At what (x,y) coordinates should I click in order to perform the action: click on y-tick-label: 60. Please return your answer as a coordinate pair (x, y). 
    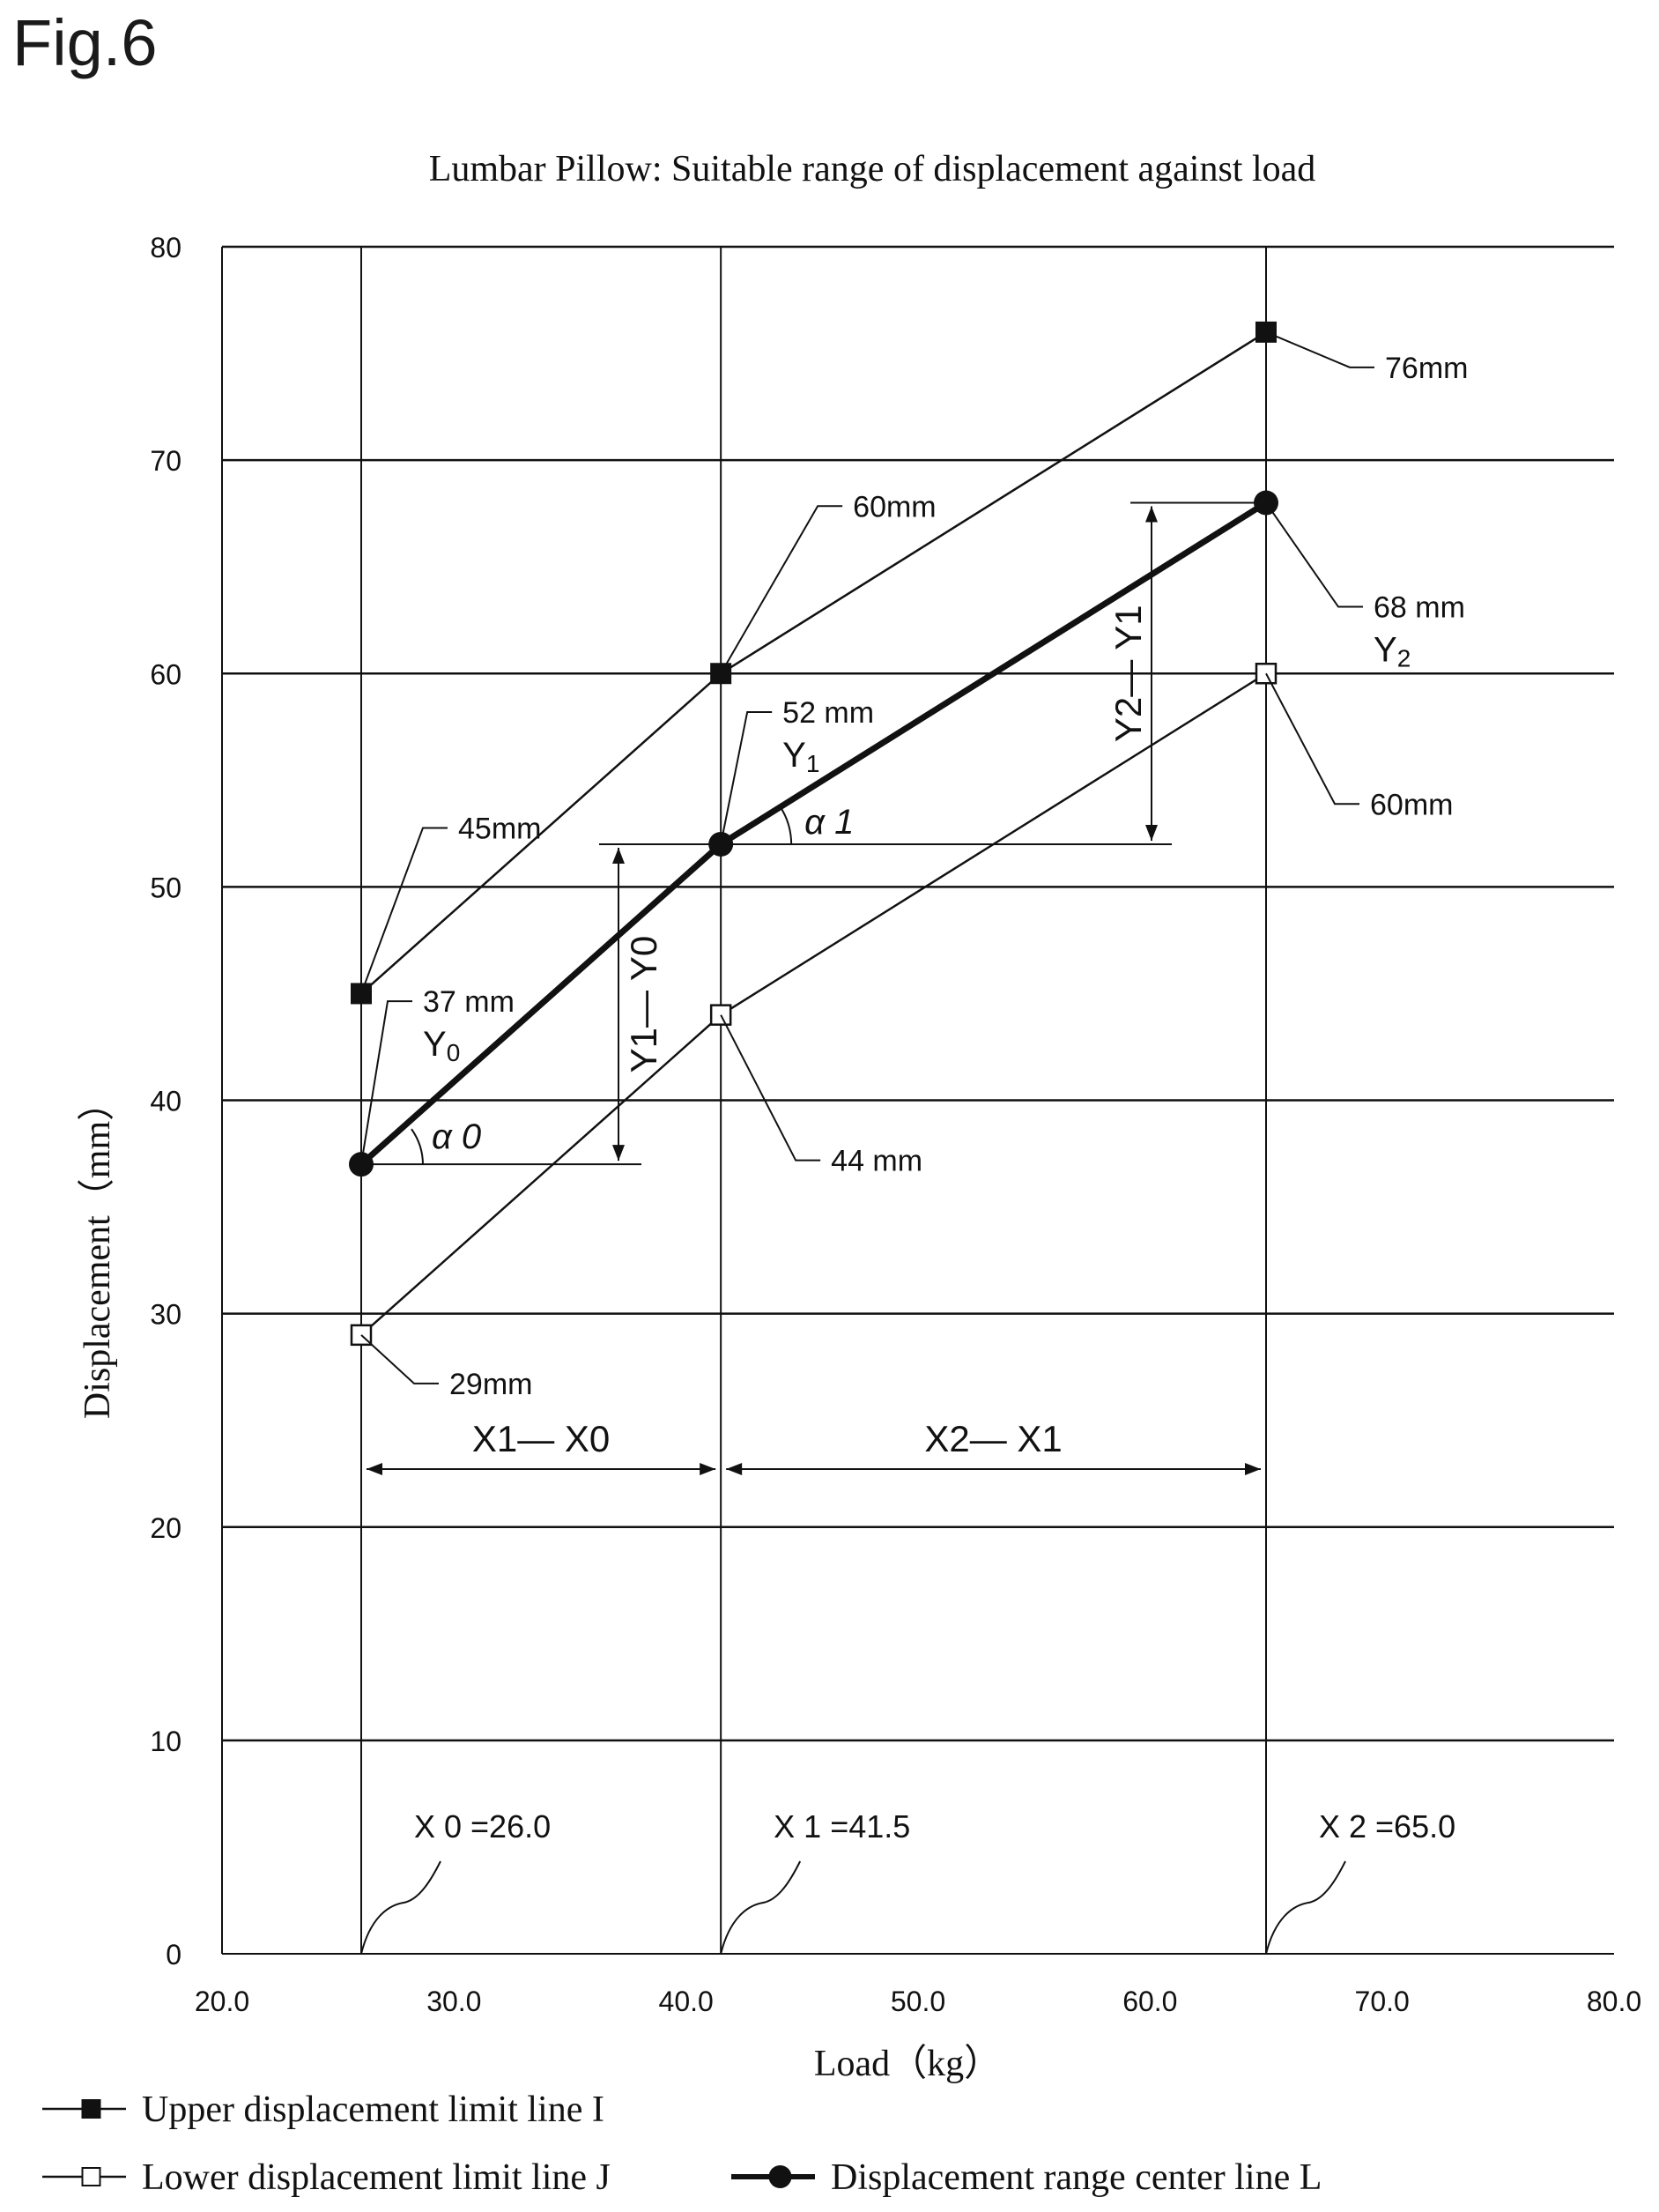
    Looking at the image, I should click on (165, 674).